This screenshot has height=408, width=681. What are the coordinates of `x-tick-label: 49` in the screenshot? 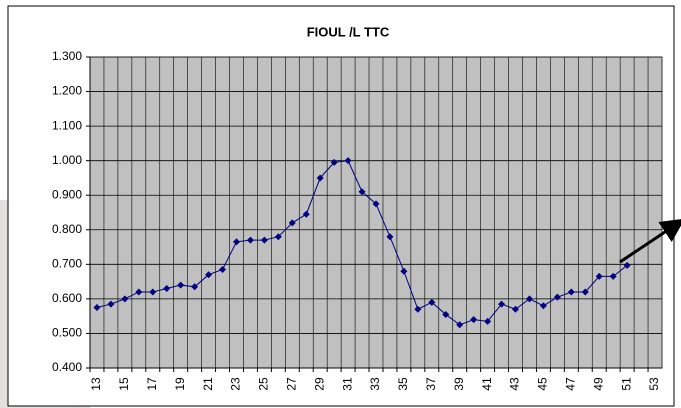 It's located at (598, 384).